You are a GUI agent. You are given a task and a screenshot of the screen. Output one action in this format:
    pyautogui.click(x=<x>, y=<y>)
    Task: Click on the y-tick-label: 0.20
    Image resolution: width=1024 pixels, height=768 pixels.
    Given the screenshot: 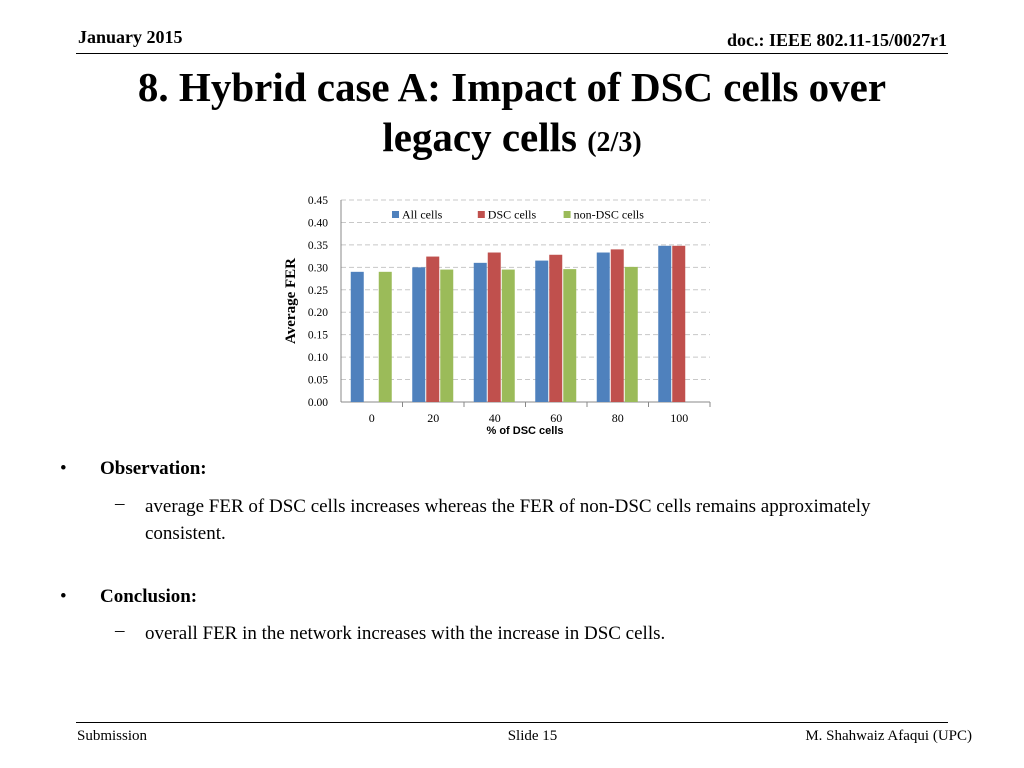 What is the action you would take?
    pyautogui.click(x=318, y=313)
    